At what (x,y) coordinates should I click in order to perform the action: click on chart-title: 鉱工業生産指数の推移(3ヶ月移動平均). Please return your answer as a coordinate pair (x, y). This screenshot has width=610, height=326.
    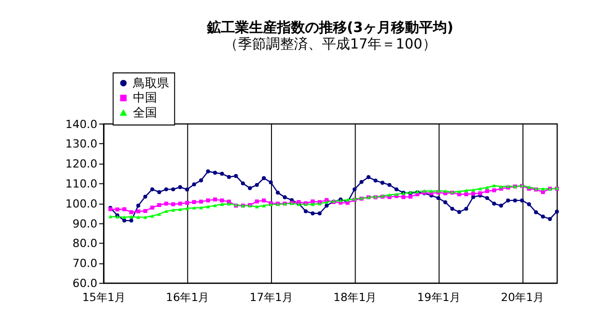
    Looking at the image, I should click on (330, 27).